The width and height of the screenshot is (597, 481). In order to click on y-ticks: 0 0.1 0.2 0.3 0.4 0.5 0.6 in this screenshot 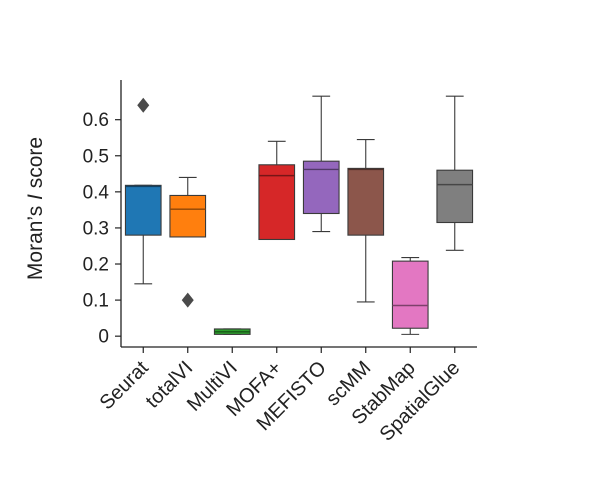, I will do `click(102, 229)`.